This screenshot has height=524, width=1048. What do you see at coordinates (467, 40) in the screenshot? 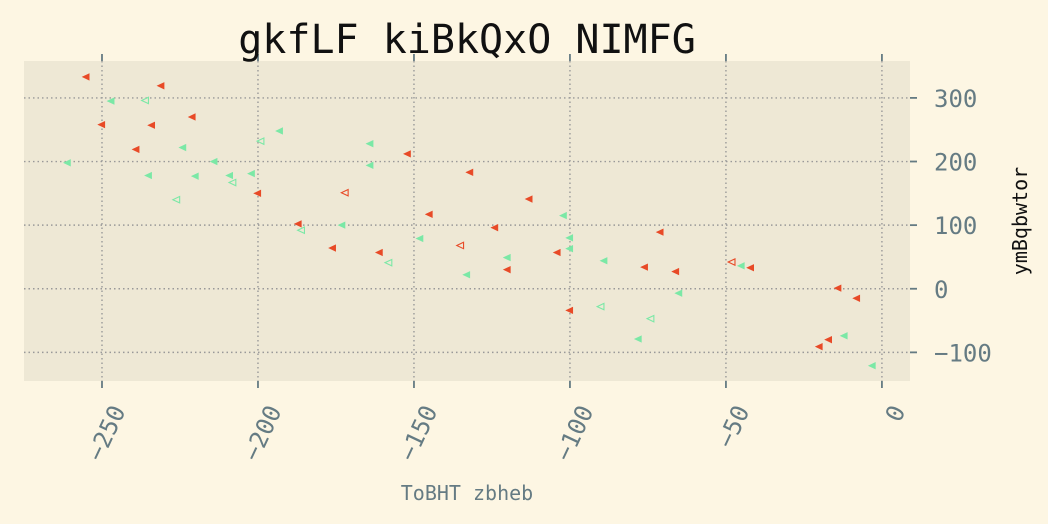
I see `chart-title: gkfLF kiBkQxO NIMFG` at bounding box center [467, 40].